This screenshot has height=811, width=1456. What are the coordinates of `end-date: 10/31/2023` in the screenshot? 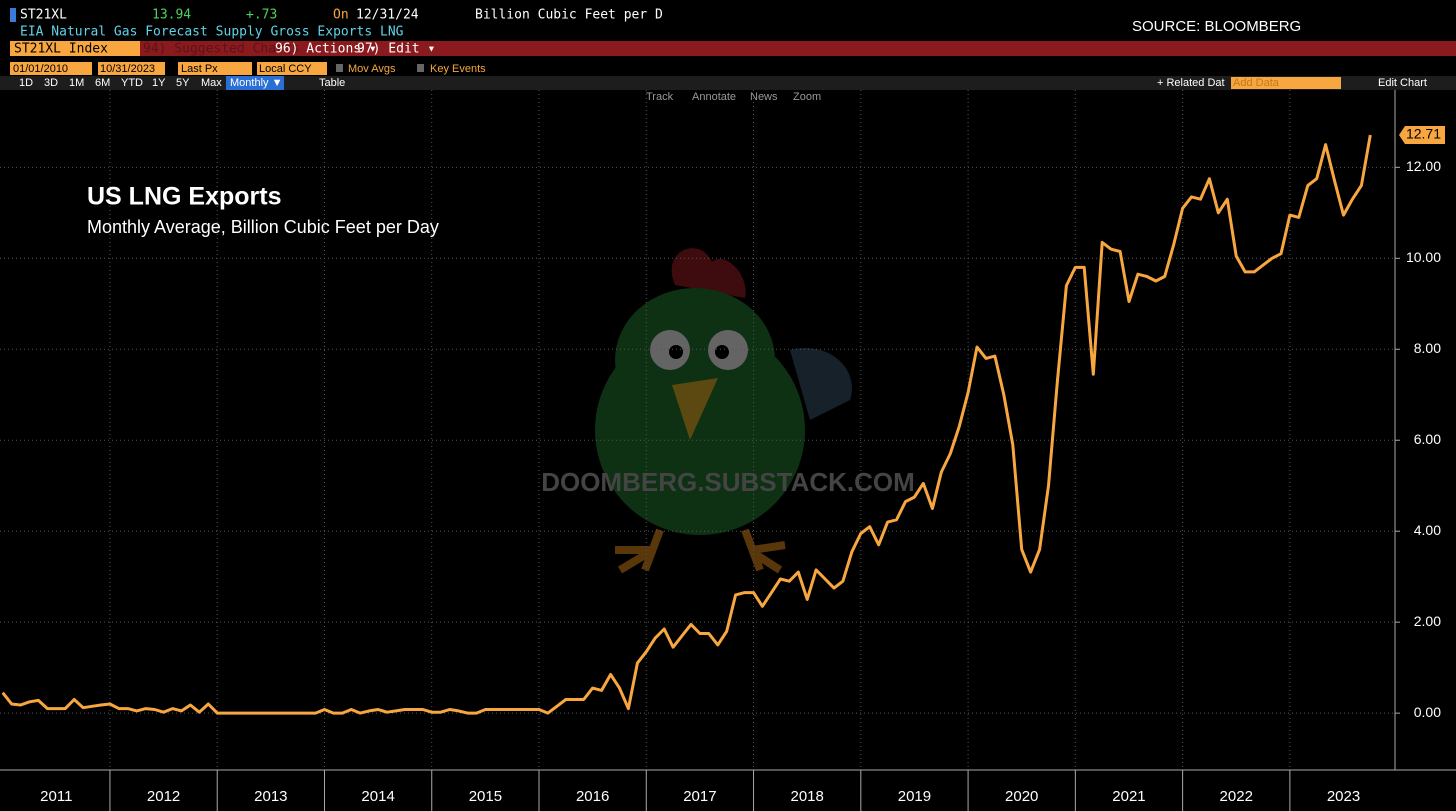 It's located at (127, 69).